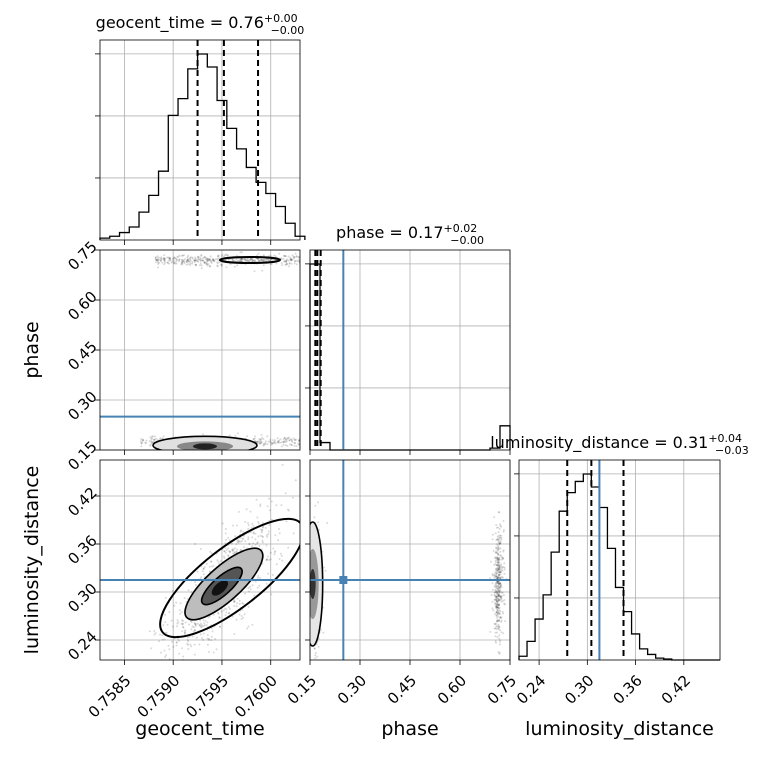 The image size is (760, 760). I want to click on x-axis-label-luminosity_distance: luminosity_distance, so click(619, 729).